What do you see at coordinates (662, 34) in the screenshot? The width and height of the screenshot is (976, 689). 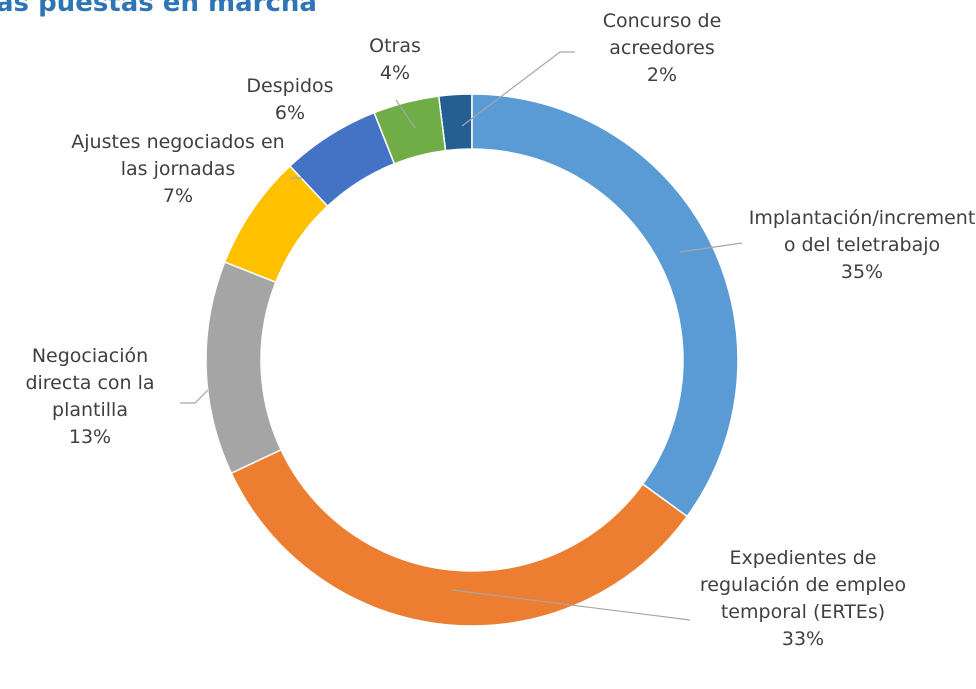 I see `category-label: Concurso de acreedores` at bounding box center [662, 34].